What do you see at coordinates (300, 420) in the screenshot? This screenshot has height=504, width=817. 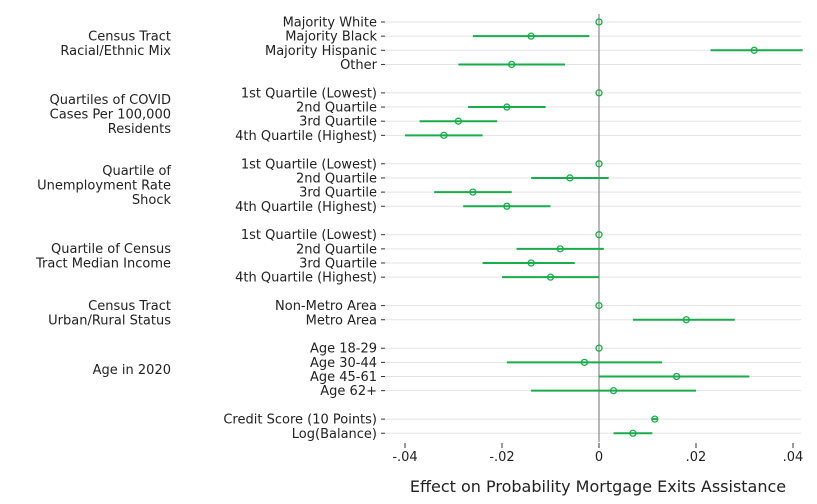 I see `row-label: Credit Score (10 Points)` at bounding box center [300, 420].